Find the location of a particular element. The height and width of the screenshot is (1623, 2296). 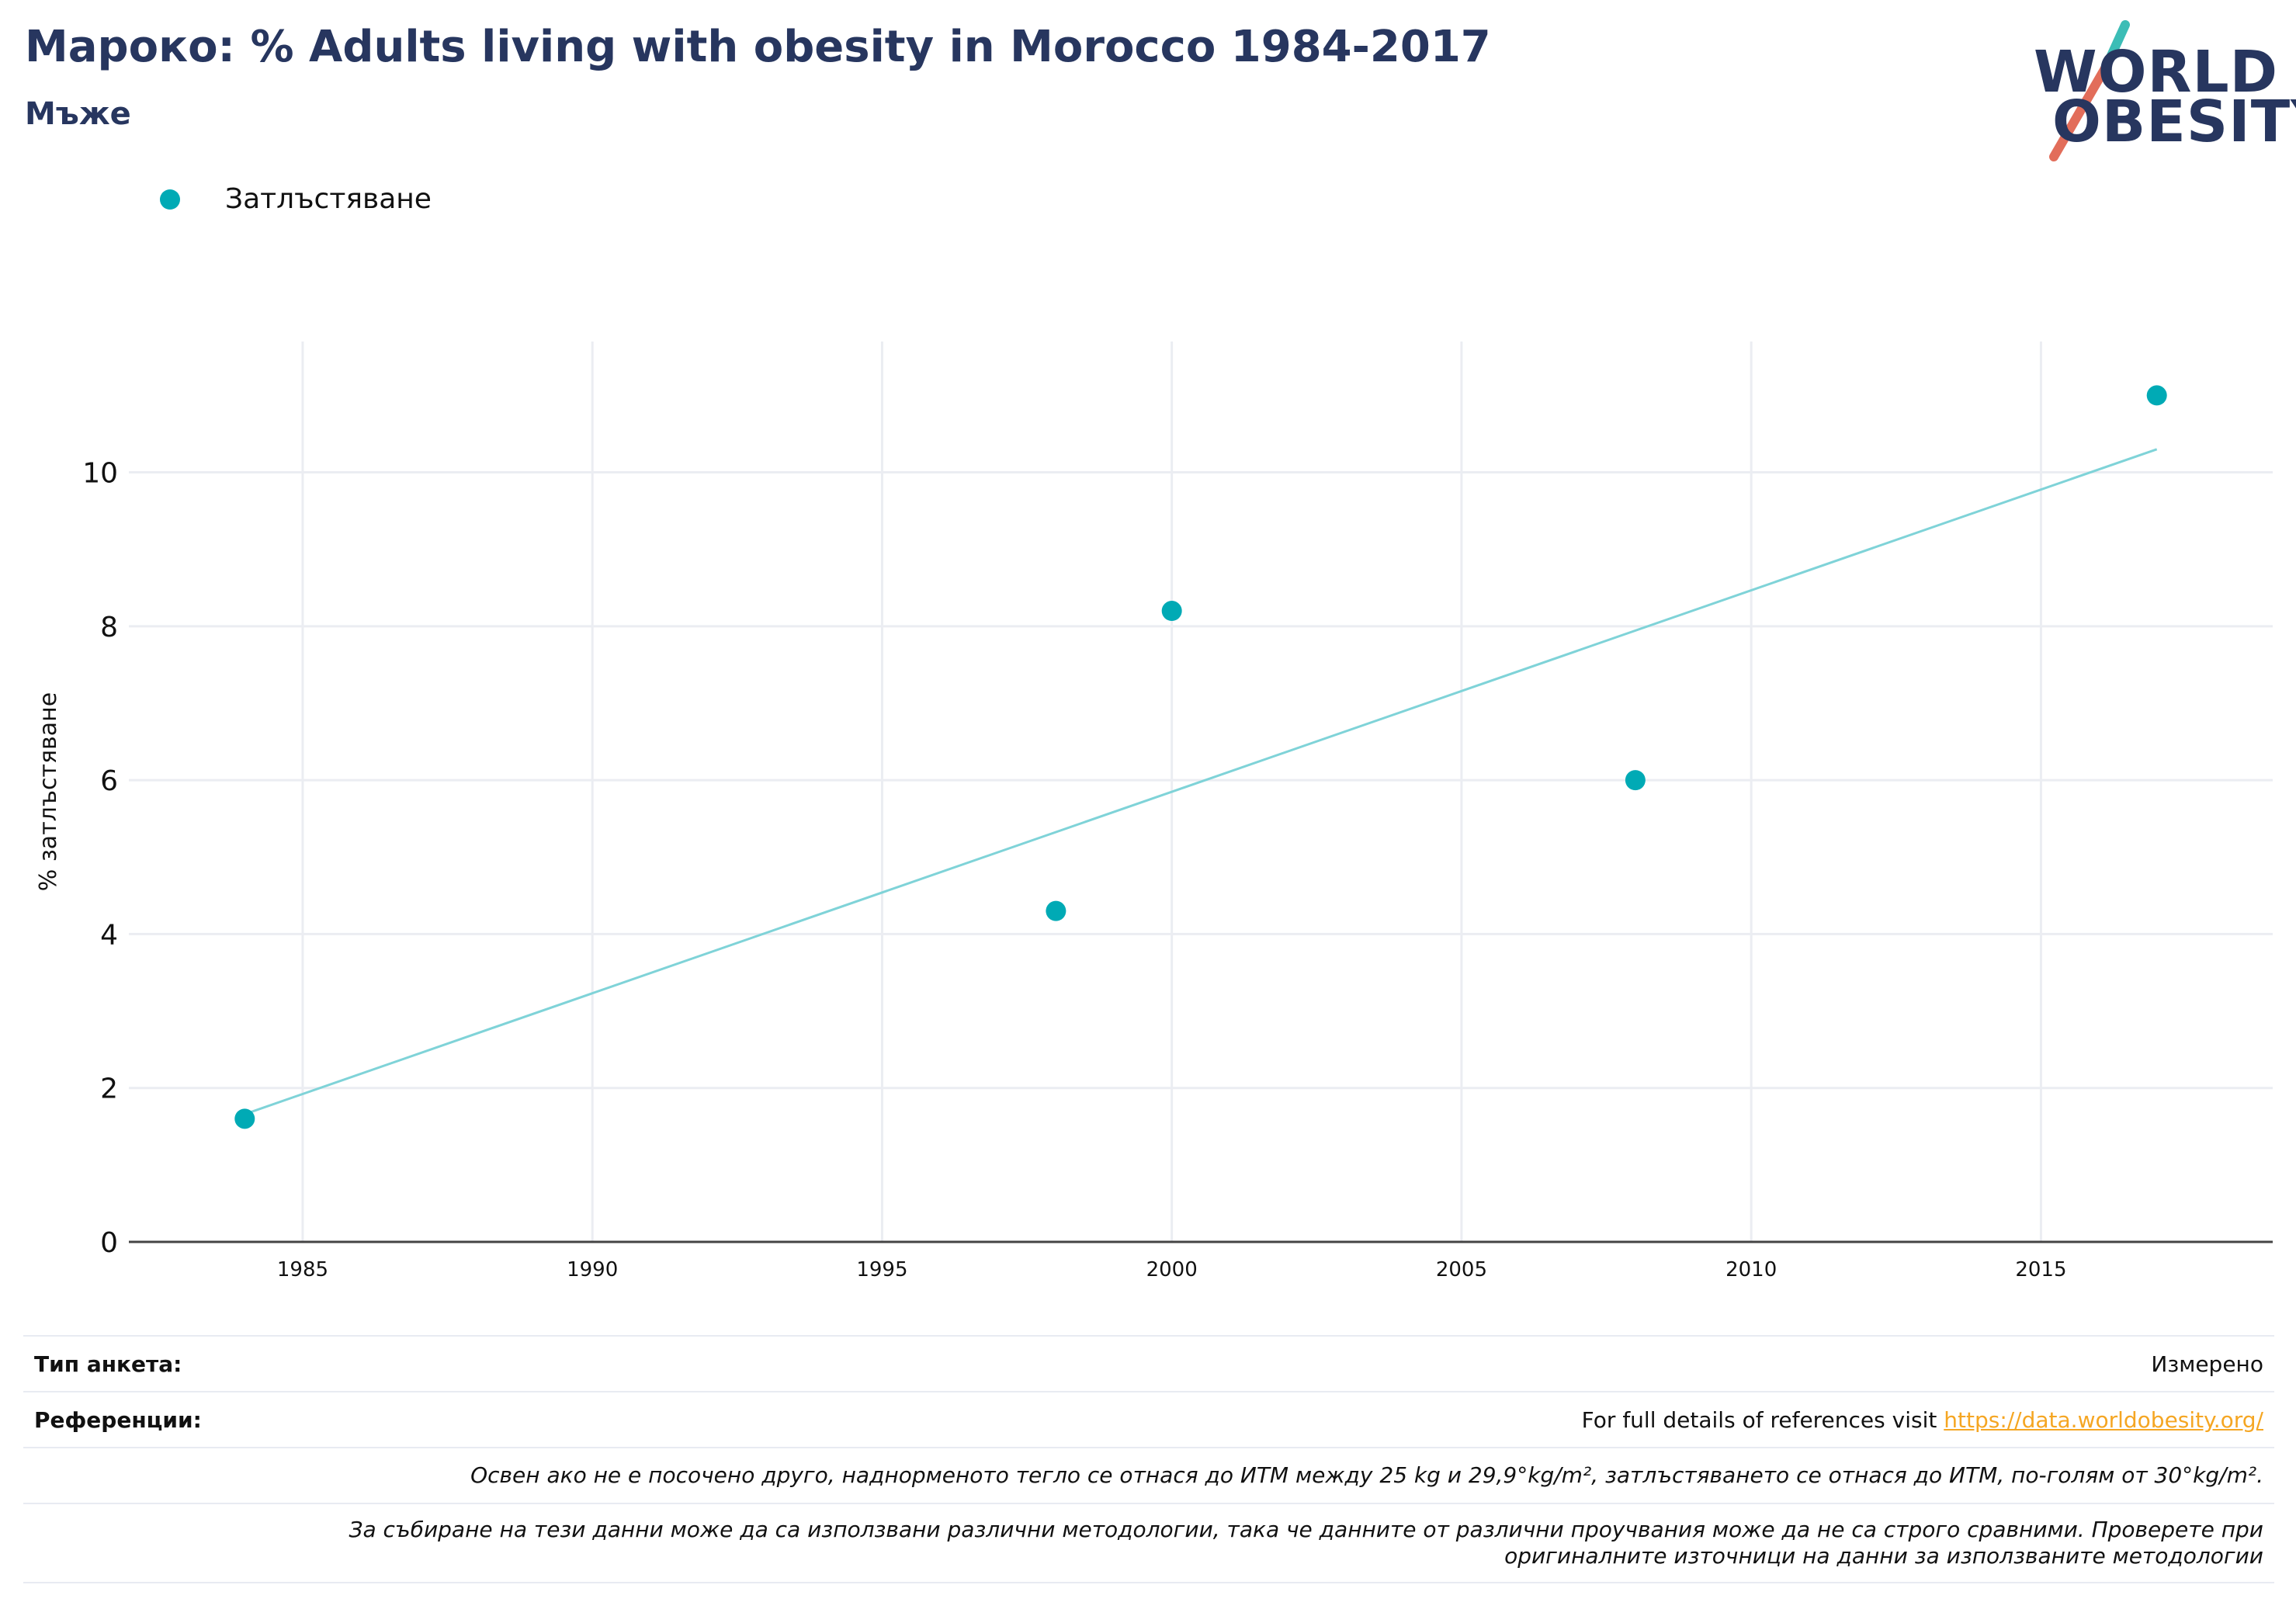

x-tick-label: 2005 is located at coordinates (1461, 1269).